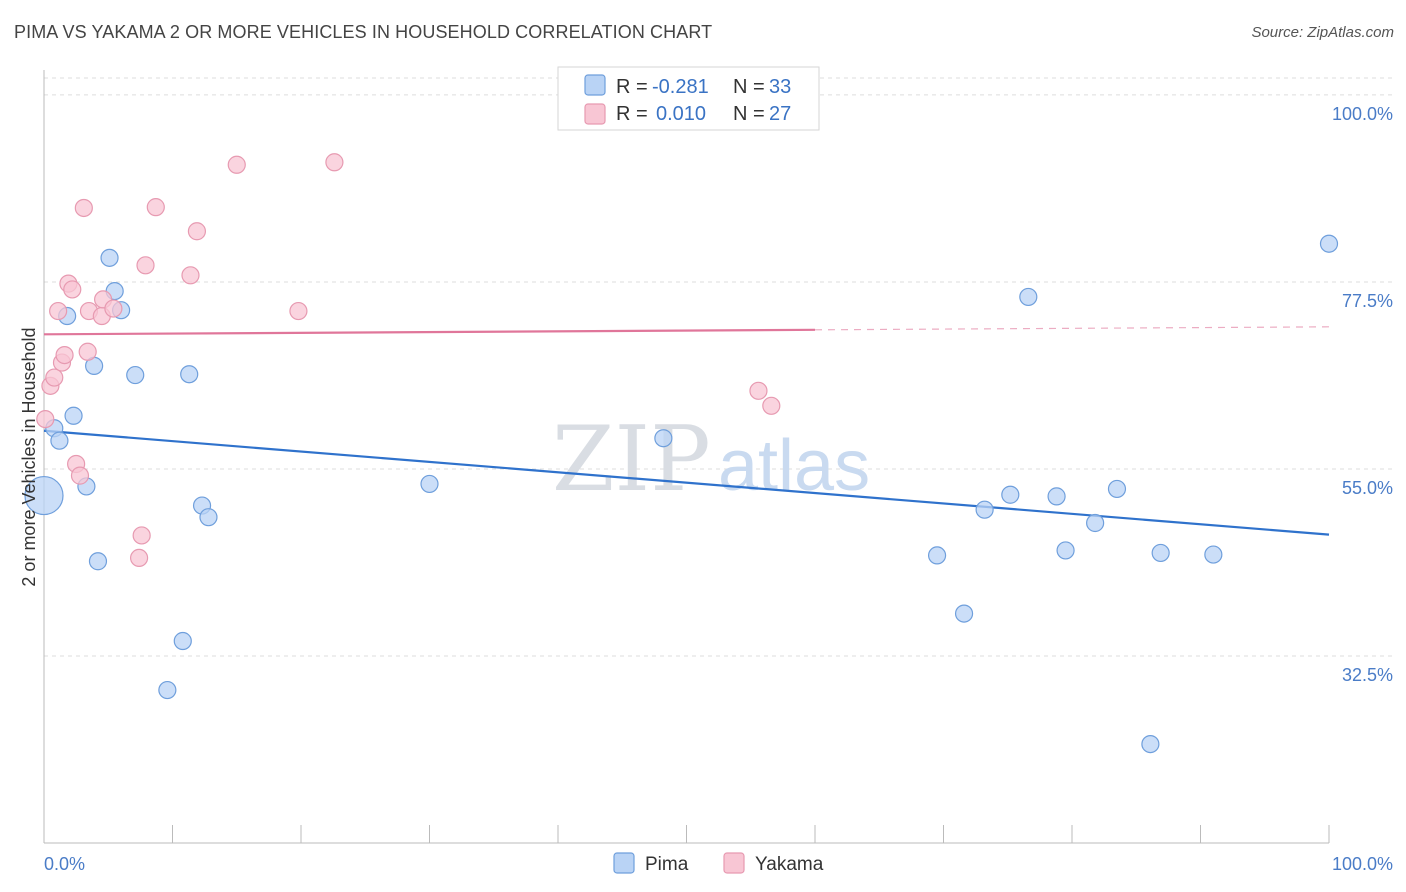 The width and height of the screenshot is (1406, 892). What do you see at coordinates (794, 466) in the screenshot?
I see `watermark-atlas: atlas` at bounding box center [794, 466].